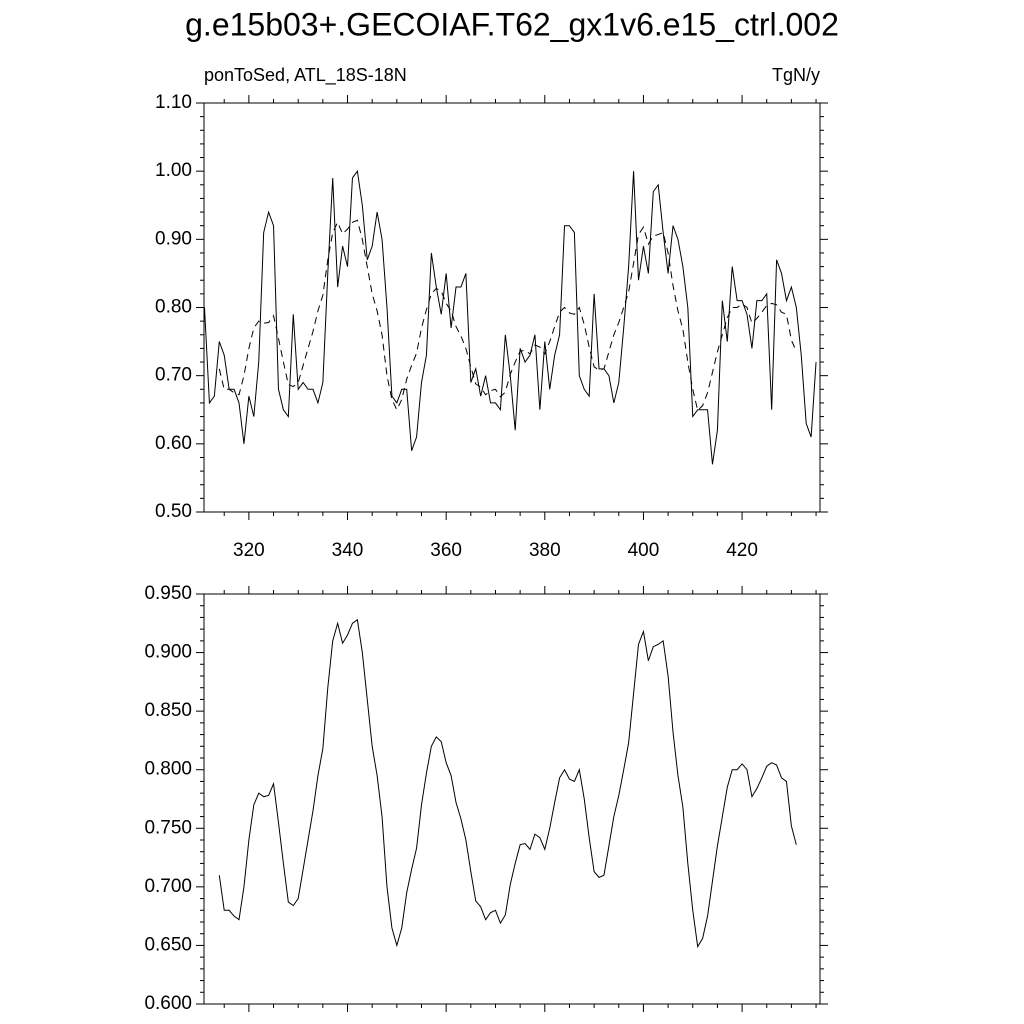 This screenshot has width=1024, height=1024. What do you see at coordinates (168, 593) in the screenshot?
I see `y-tick-label: 0.950` at bounding box center [168, 593].